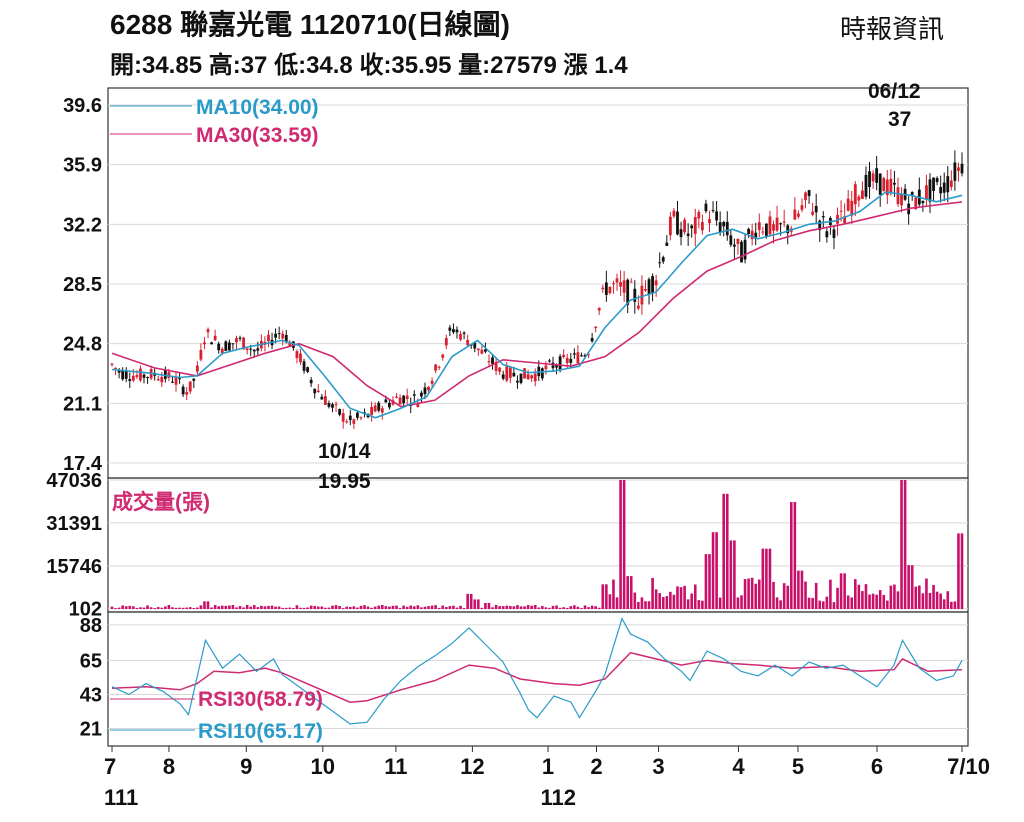  Describe the element at coordinates (91, 695) in the screenshot. I see `rsi-y-tick-label: 43` at that location.